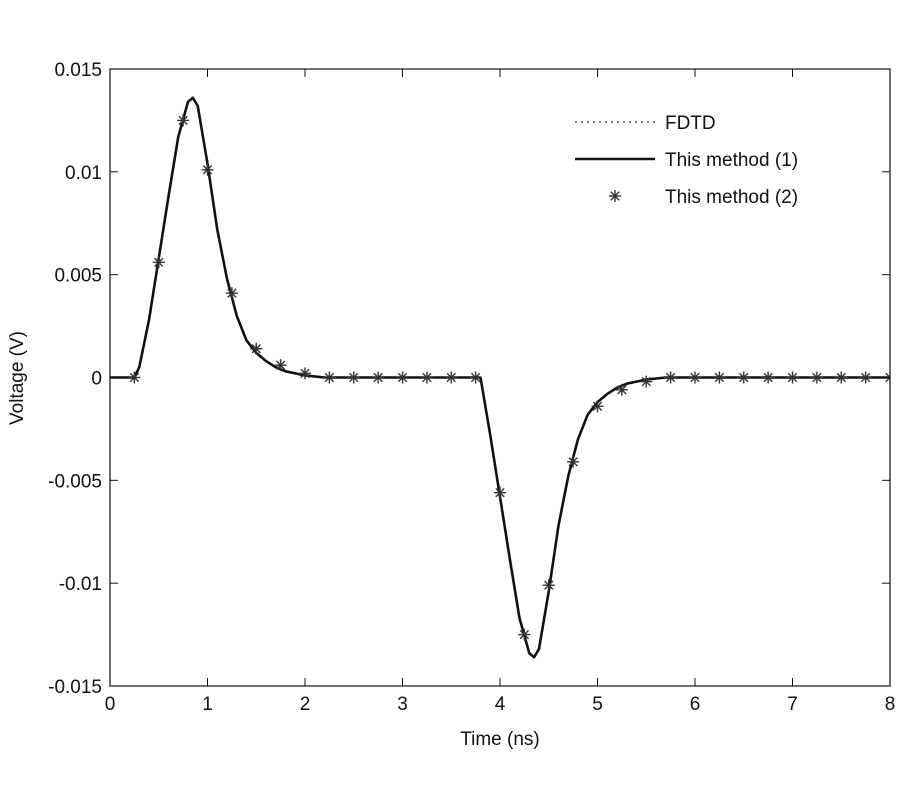 This screenshot has width=900, height=800. What do you see at coordinates (75, 687) in the screenshot?
I see `y-tick-label: -0.015` at bounding box center [75, 687].